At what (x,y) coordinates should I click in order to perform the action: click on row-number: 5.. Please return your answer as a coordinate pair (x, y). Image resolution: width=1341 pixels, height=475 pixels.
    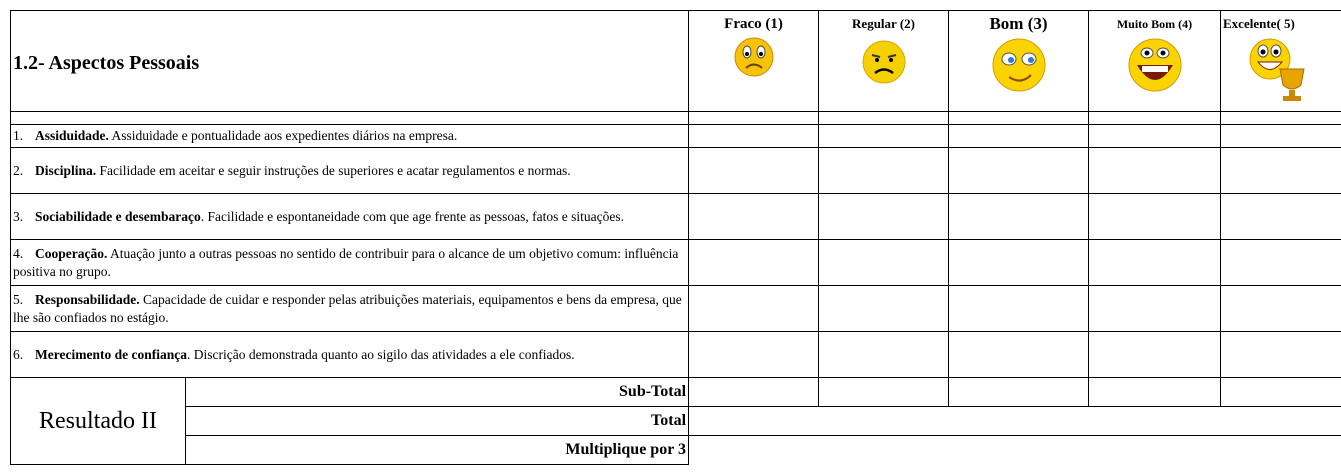
    Looking at the image, I should click on (18, 299).